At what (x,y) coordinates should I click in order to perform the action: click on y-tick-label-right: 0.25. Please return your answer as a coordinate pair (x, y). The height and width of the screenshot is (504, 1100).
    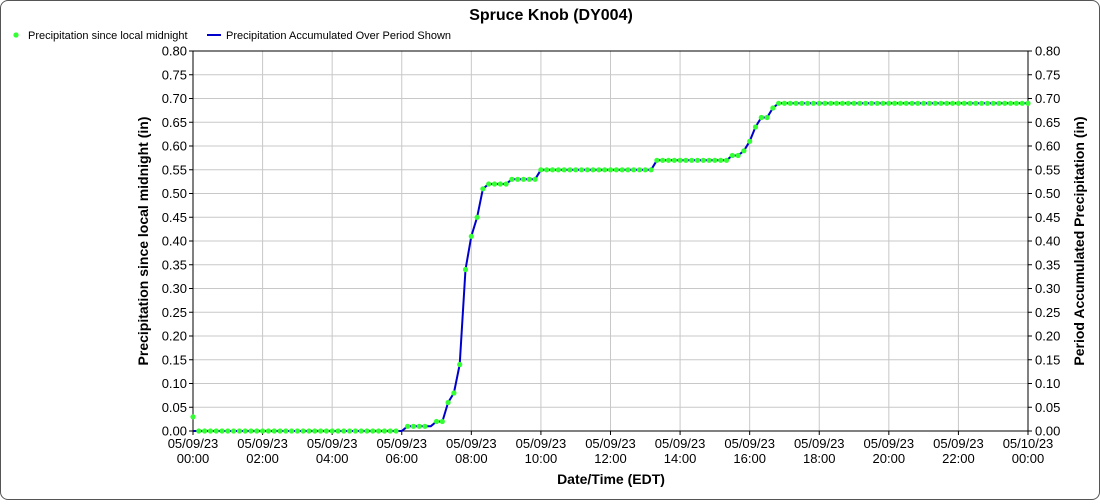
    Looking at the image, I should click on (1047, 312).